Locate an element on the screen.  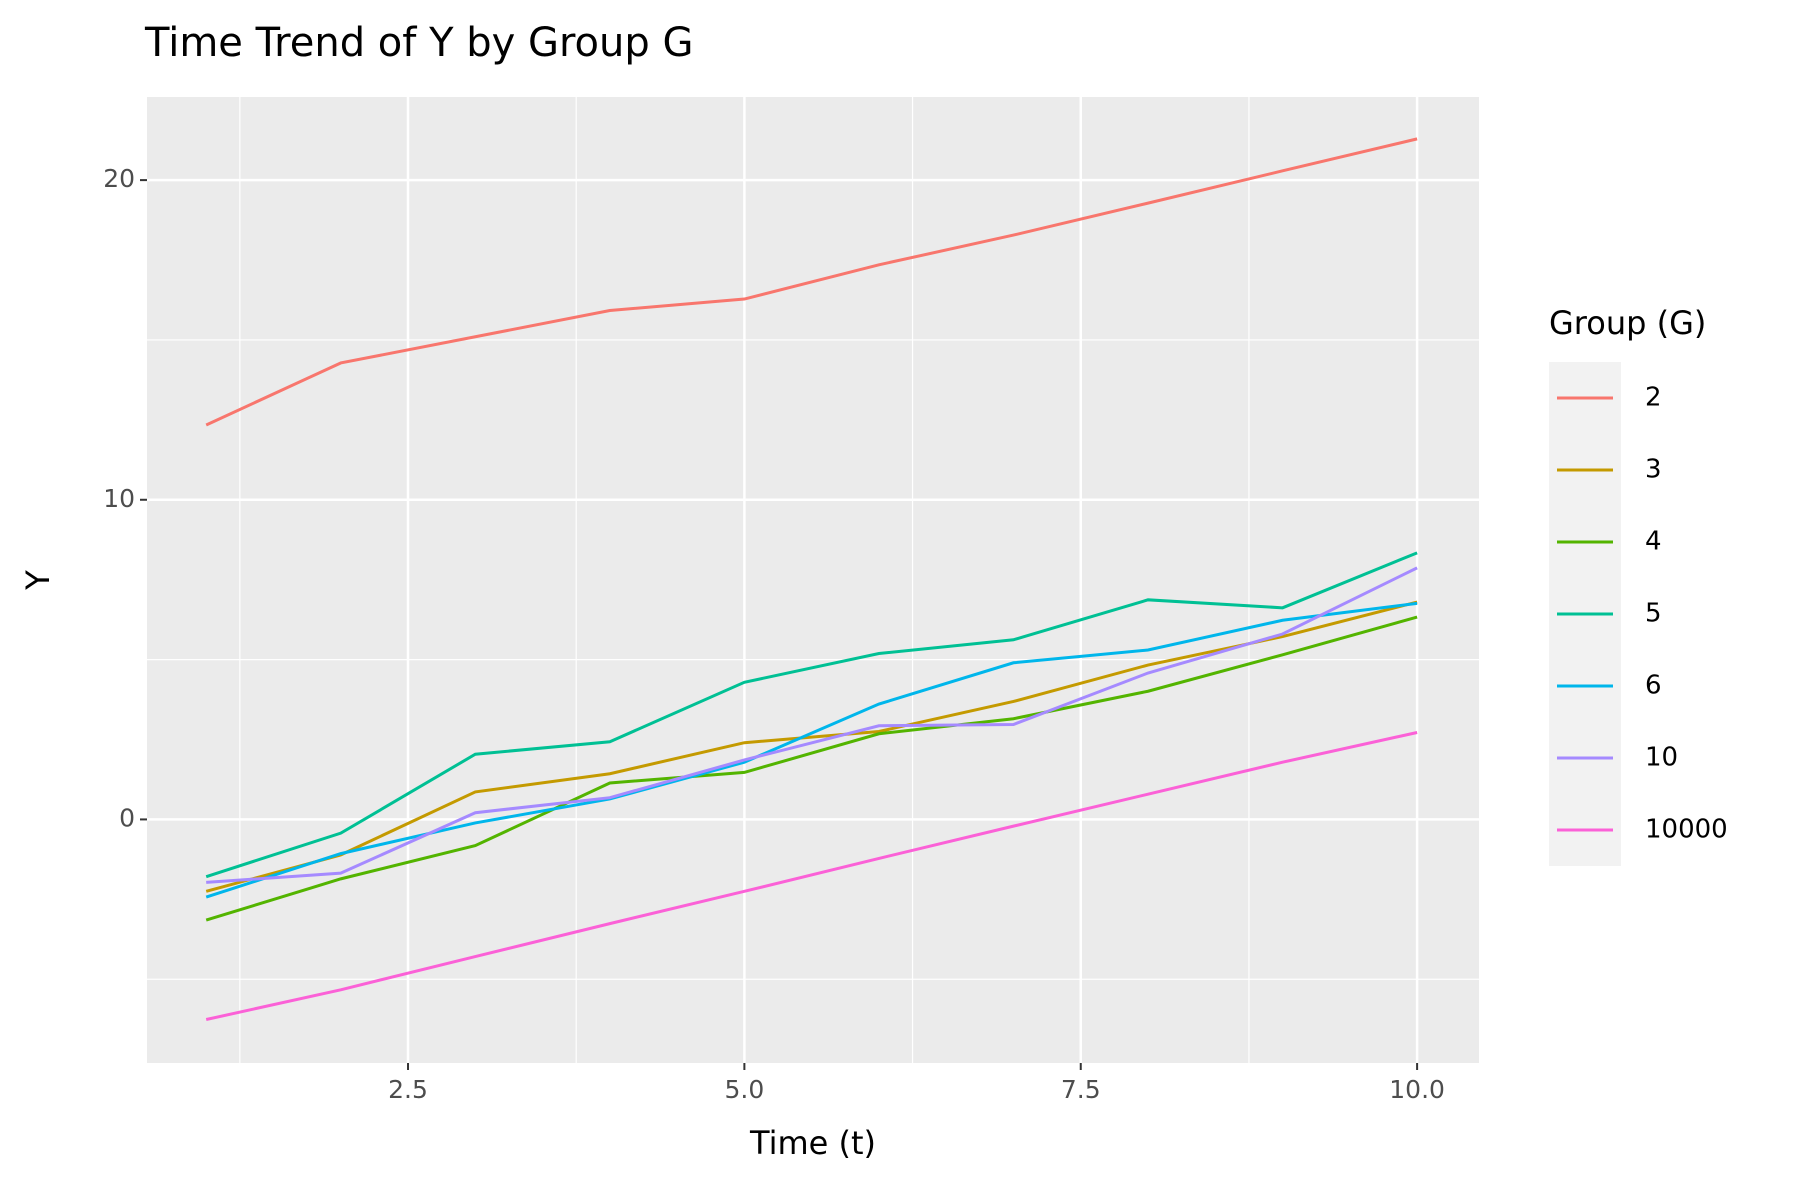
legend-label: 3 is located at coordinates (1653, 470).